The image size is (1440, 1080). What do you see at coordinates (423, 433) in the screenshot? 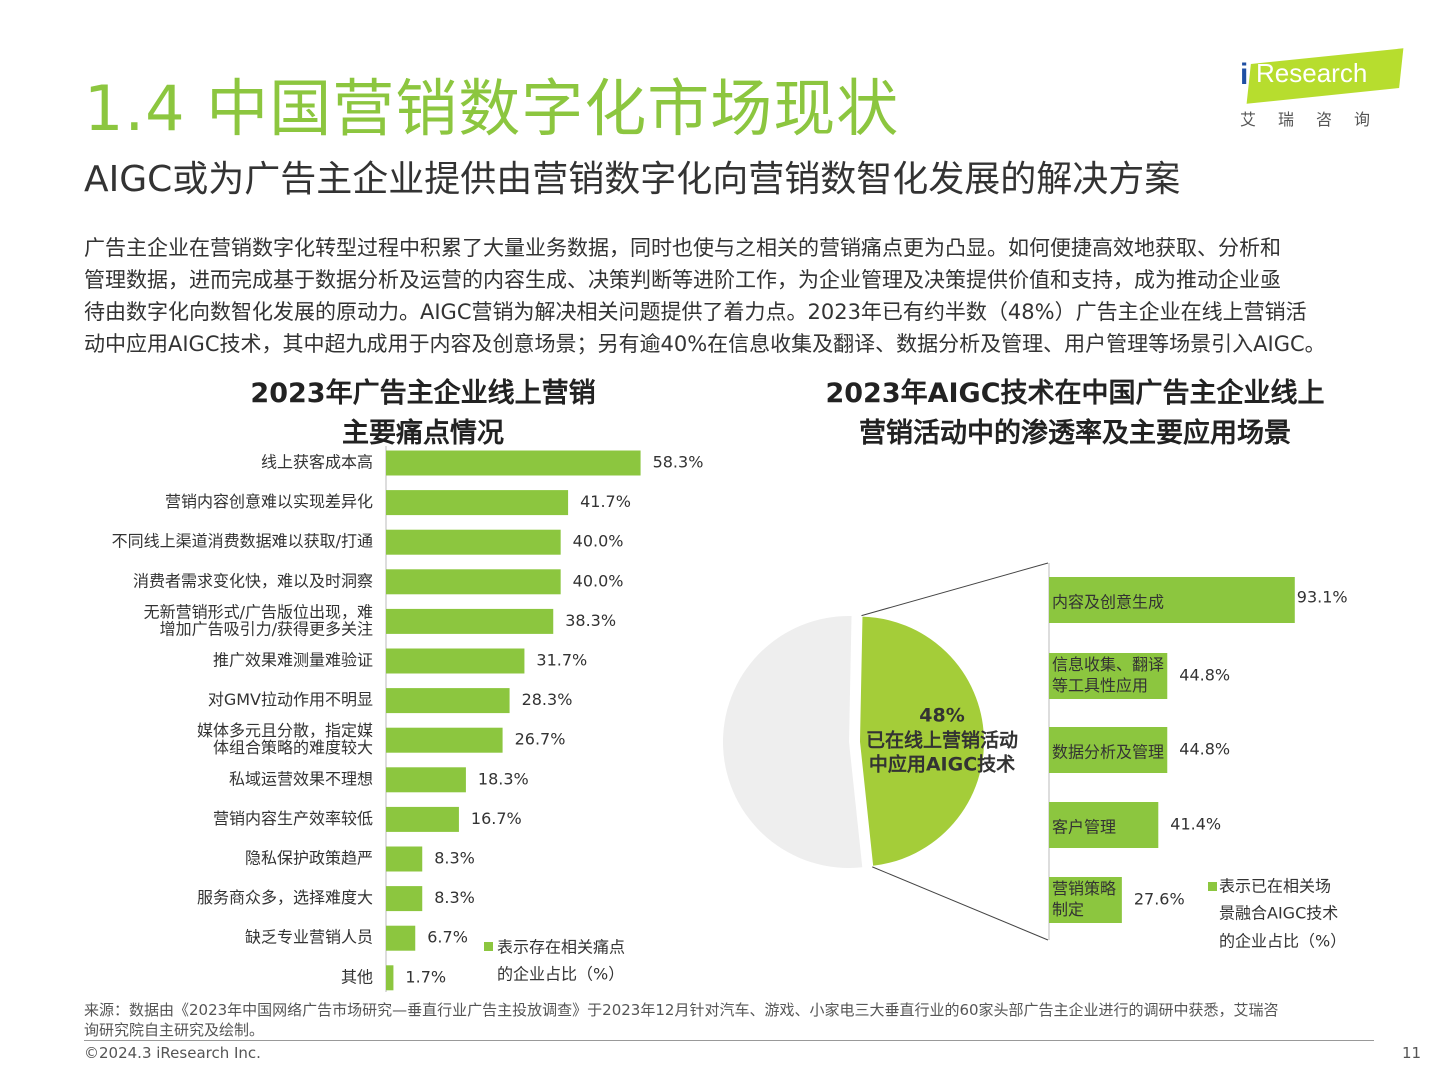
I see `left-chart-title-line: 主要痛点情况` at bounding box center [423, 433].